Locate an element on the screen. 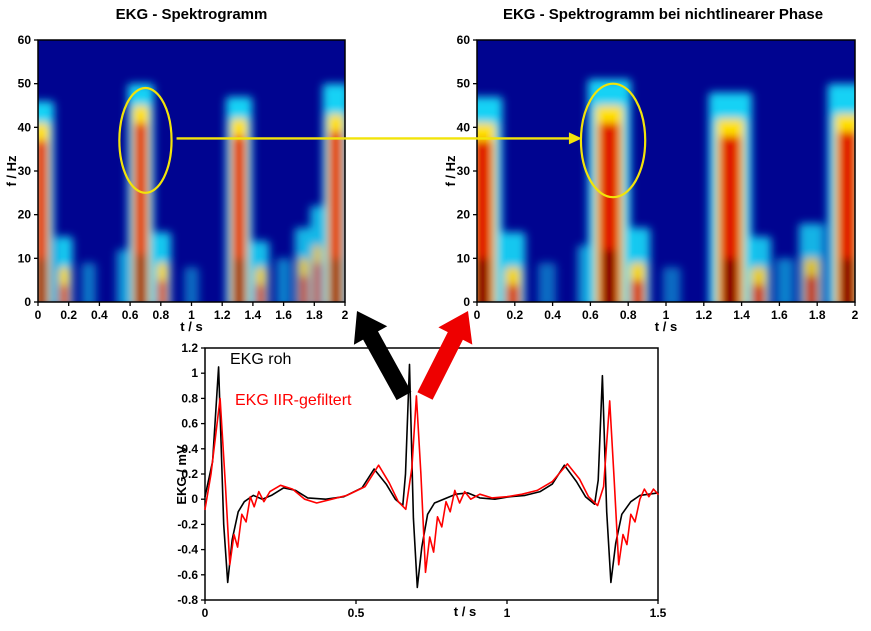 The image size is (871, 631). legend-filtered-label: EKG IIR-gefiltert is located at coordinates (293, 400).